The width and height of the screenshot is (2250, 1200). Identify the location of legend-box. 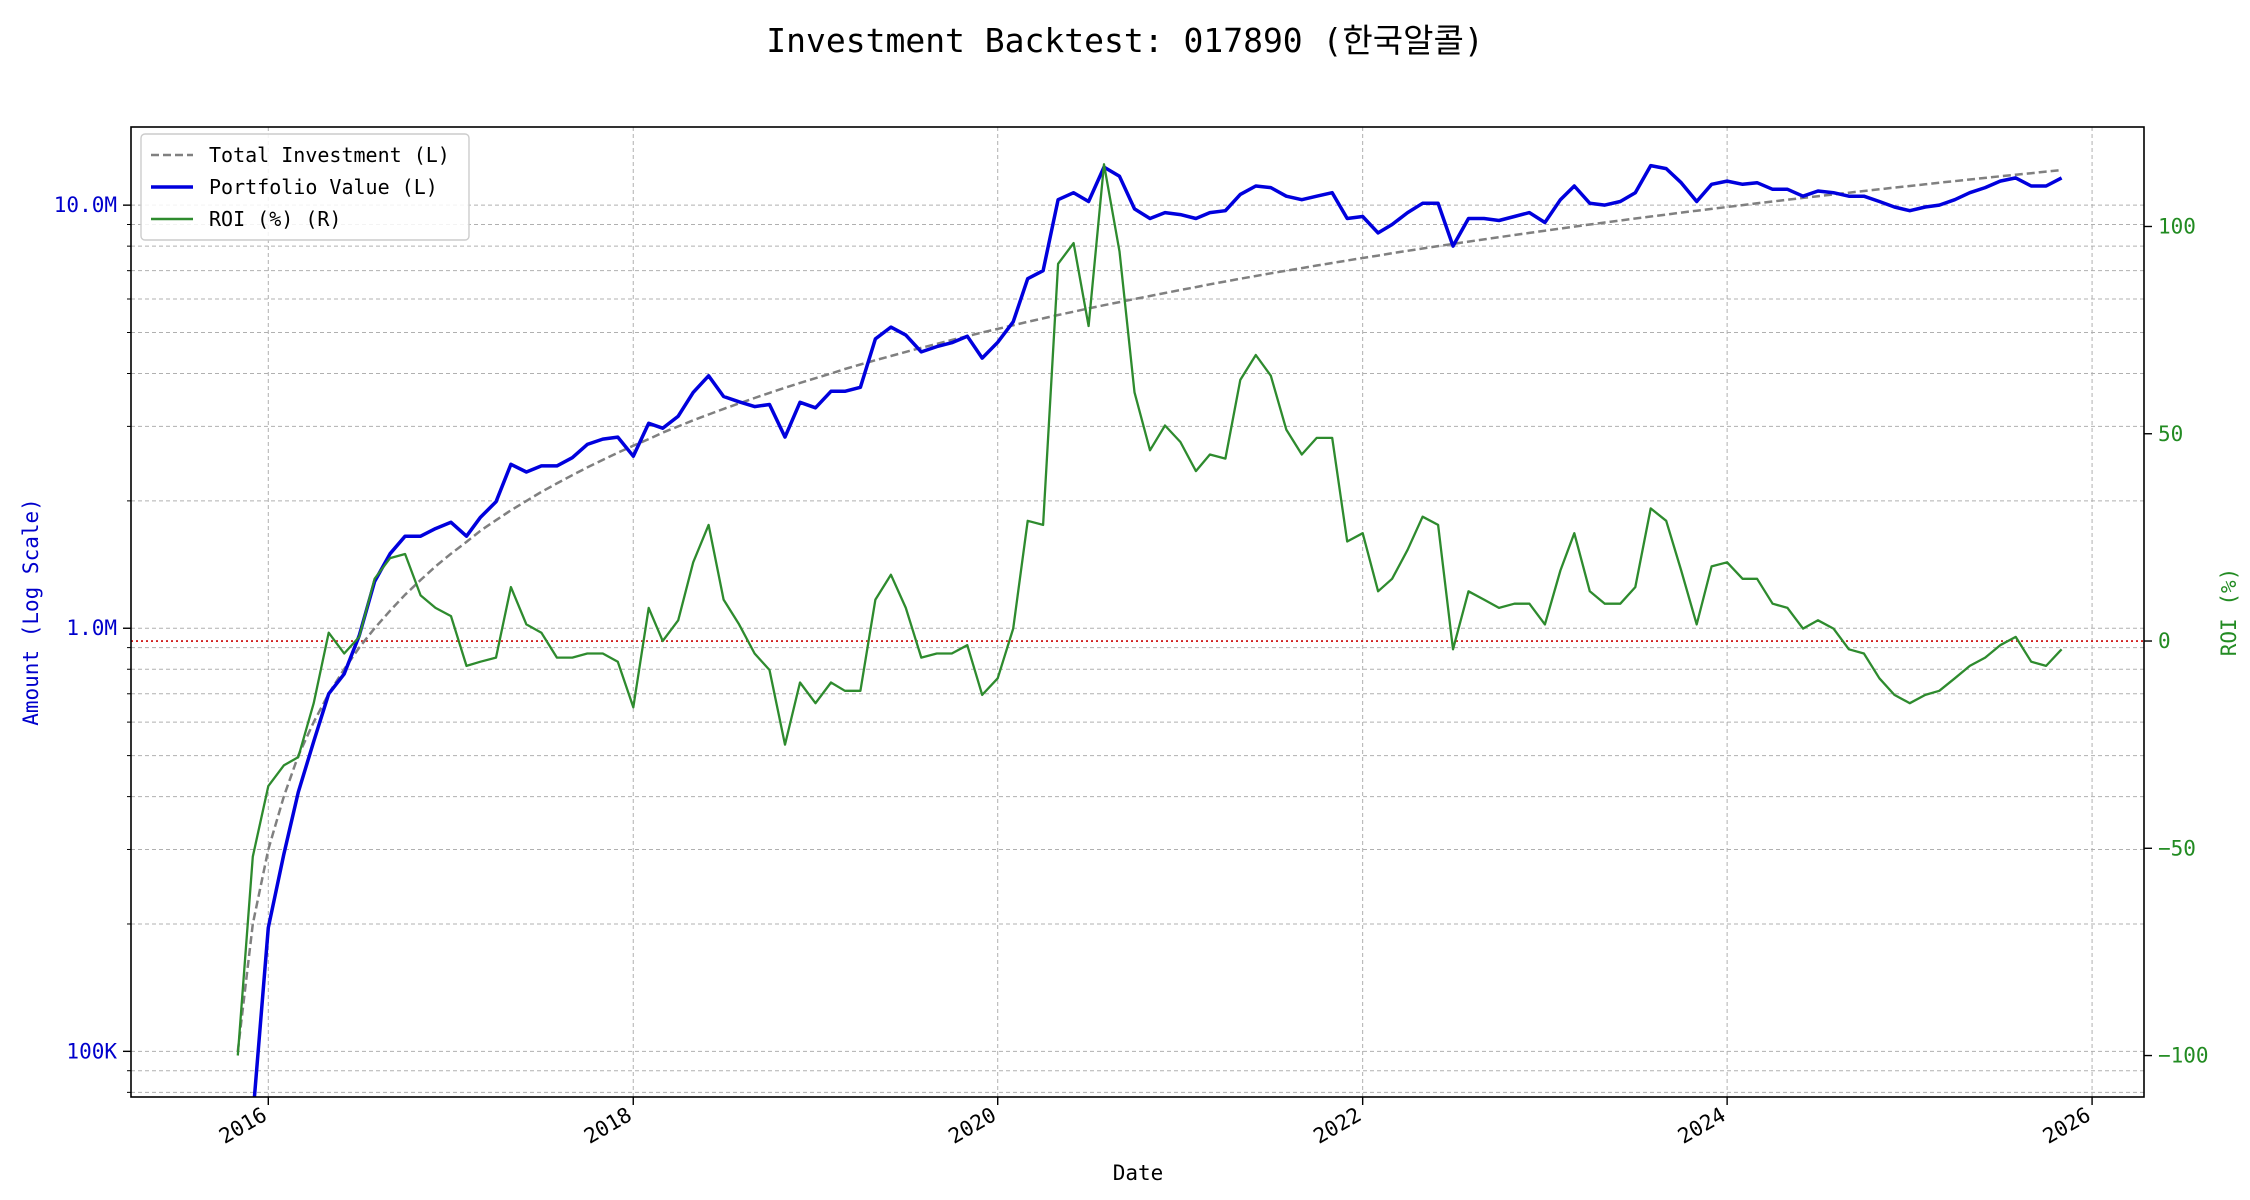
(305, 187).